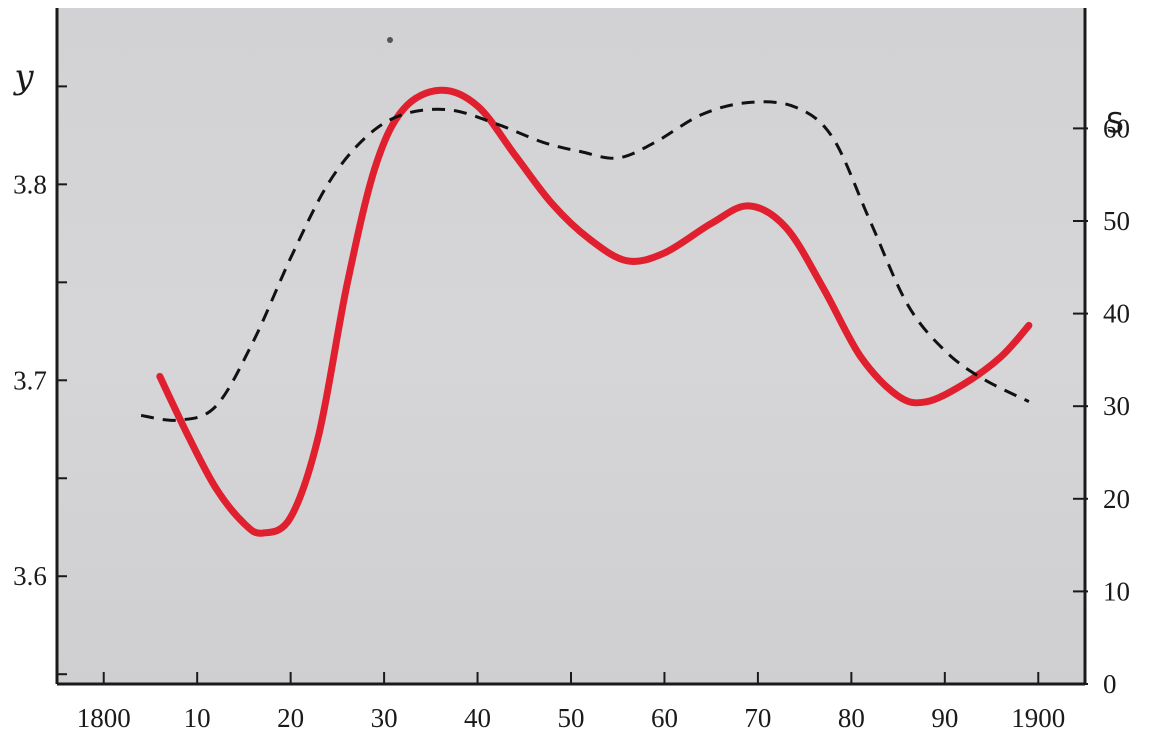 Image resolution: width=1149 pixels, height=736 pixels. Describe the element at coordinates (757, 718) in the screenshot. I see `x-tick-label: 70` at that location.